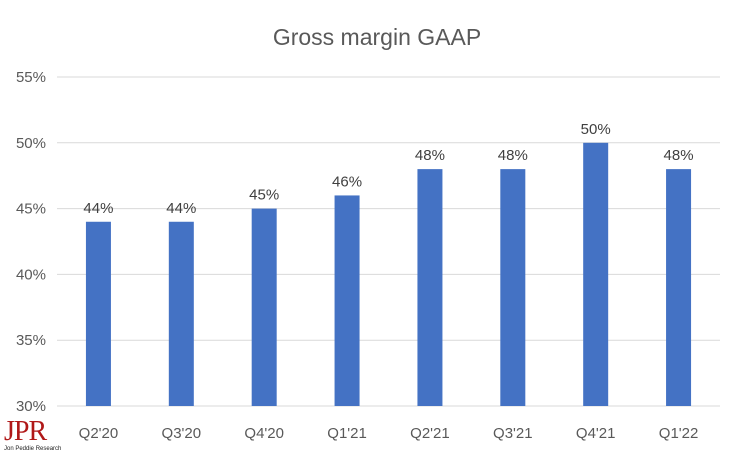 The height and width of the screenshot is (460, 754). Describe the element at coordinates (31, 274) in the screenshot. I see `y-tick-label: 40%` at that location.